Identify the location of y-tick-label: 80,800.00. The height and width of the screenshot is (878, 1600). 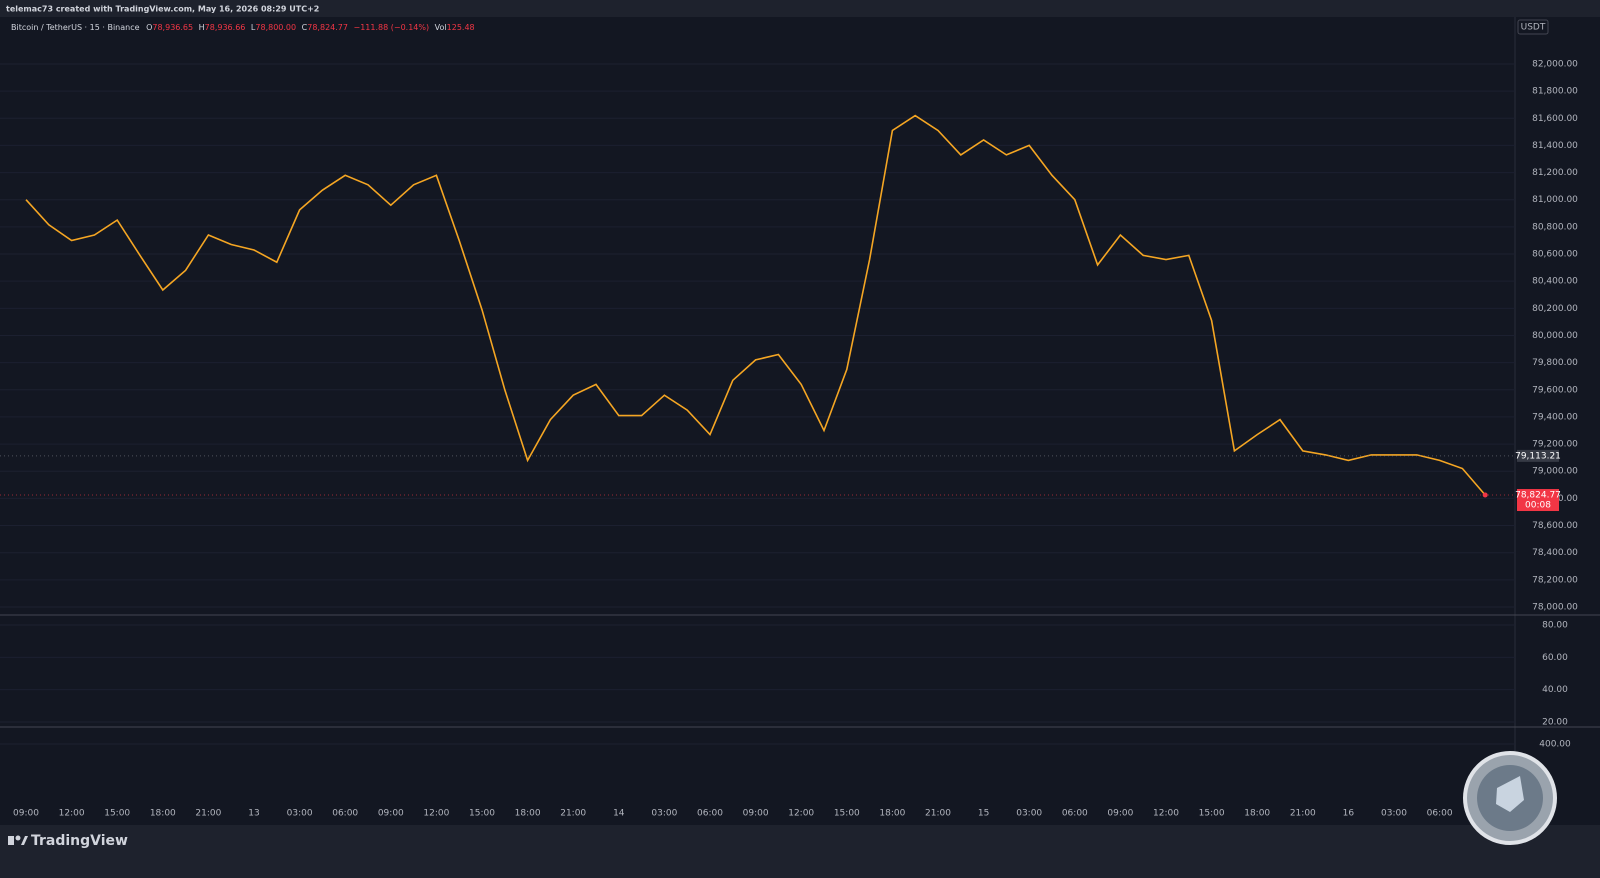
(1555, 227).